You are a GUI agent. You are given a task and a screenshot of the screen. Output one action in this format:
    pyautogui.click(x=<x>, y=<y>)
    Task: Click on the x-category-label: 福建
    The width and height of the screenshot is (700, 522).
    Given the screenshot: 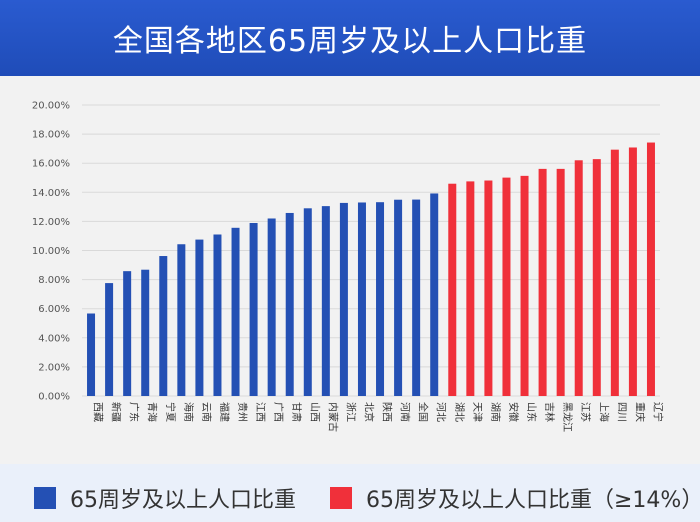 What is the action you would take?
    pyautogui.click(x=224, y=412)
    